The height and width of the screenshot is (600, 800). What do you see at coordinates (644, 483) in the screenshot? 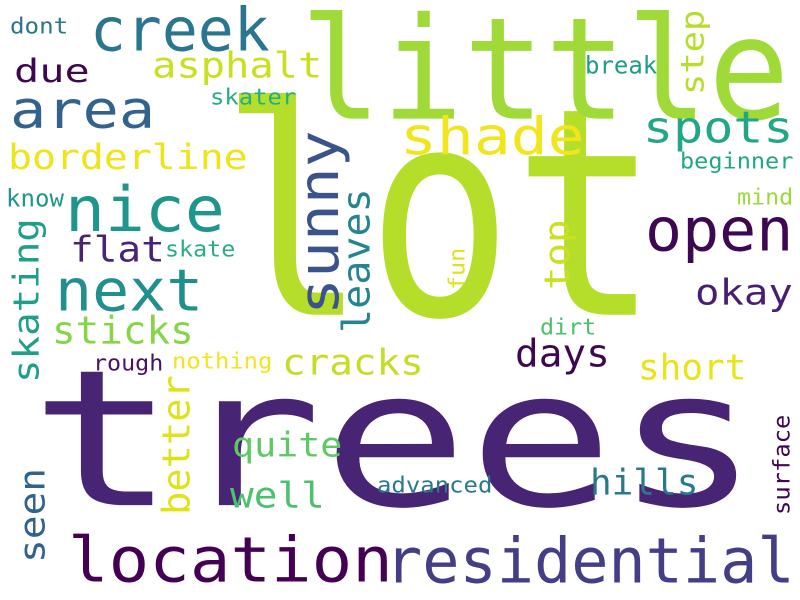
I see `word-hills: hills` at bounding box center [644, 483].